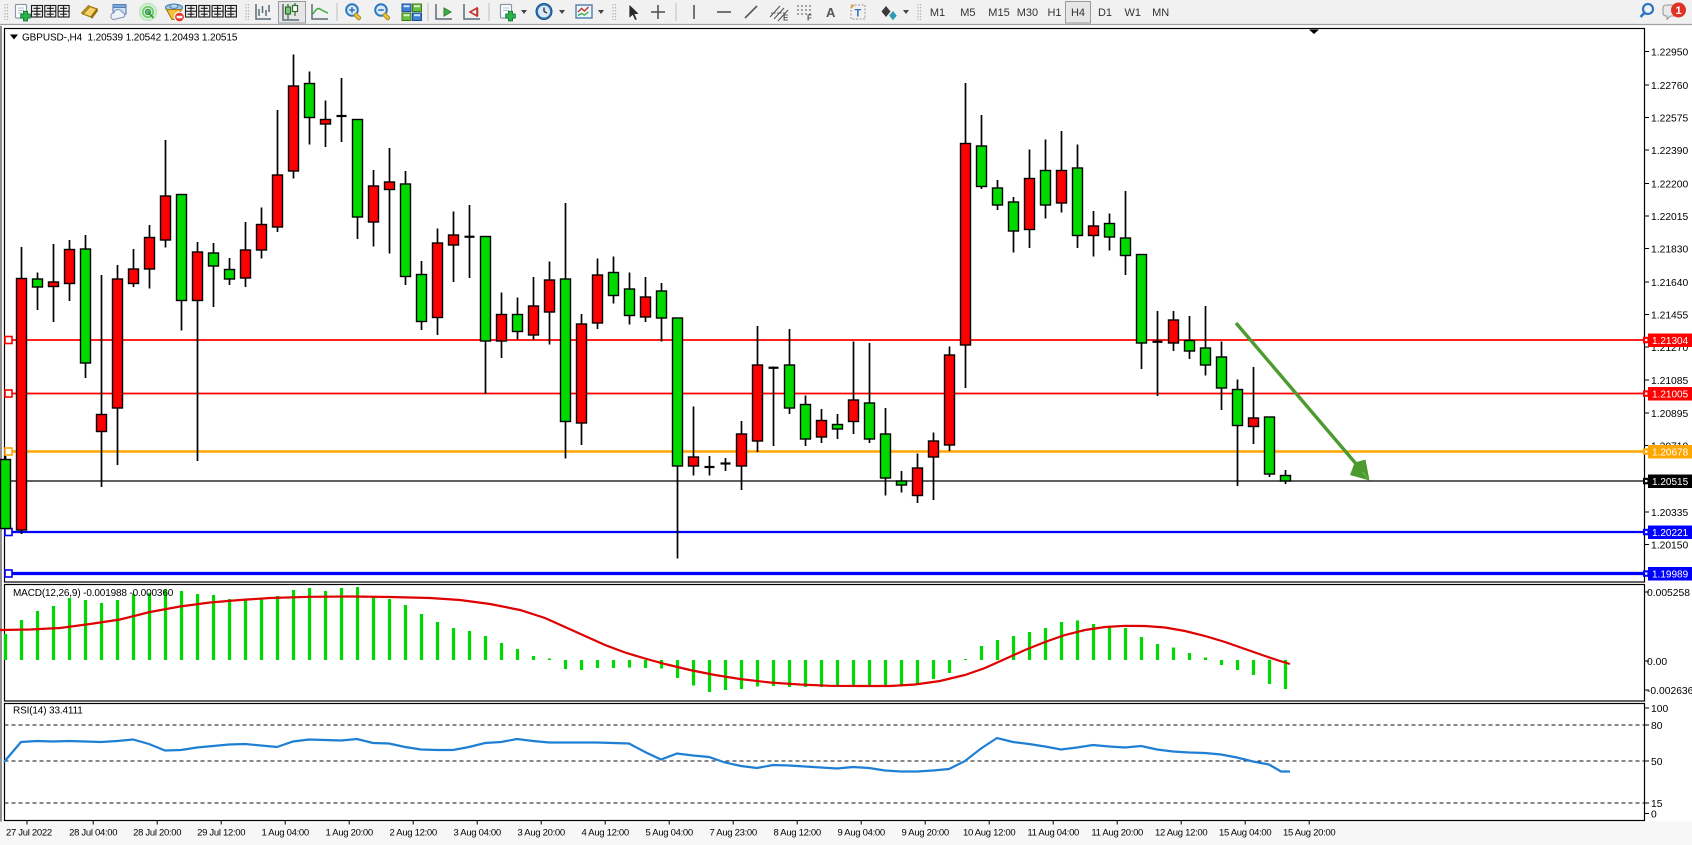 The width and height of the screenshot is (1692, 845). What do you see at coordinates (1669, 283) in the screenshot?
I see `svg-text: 1.21640` at bounding box center [1669, 283].